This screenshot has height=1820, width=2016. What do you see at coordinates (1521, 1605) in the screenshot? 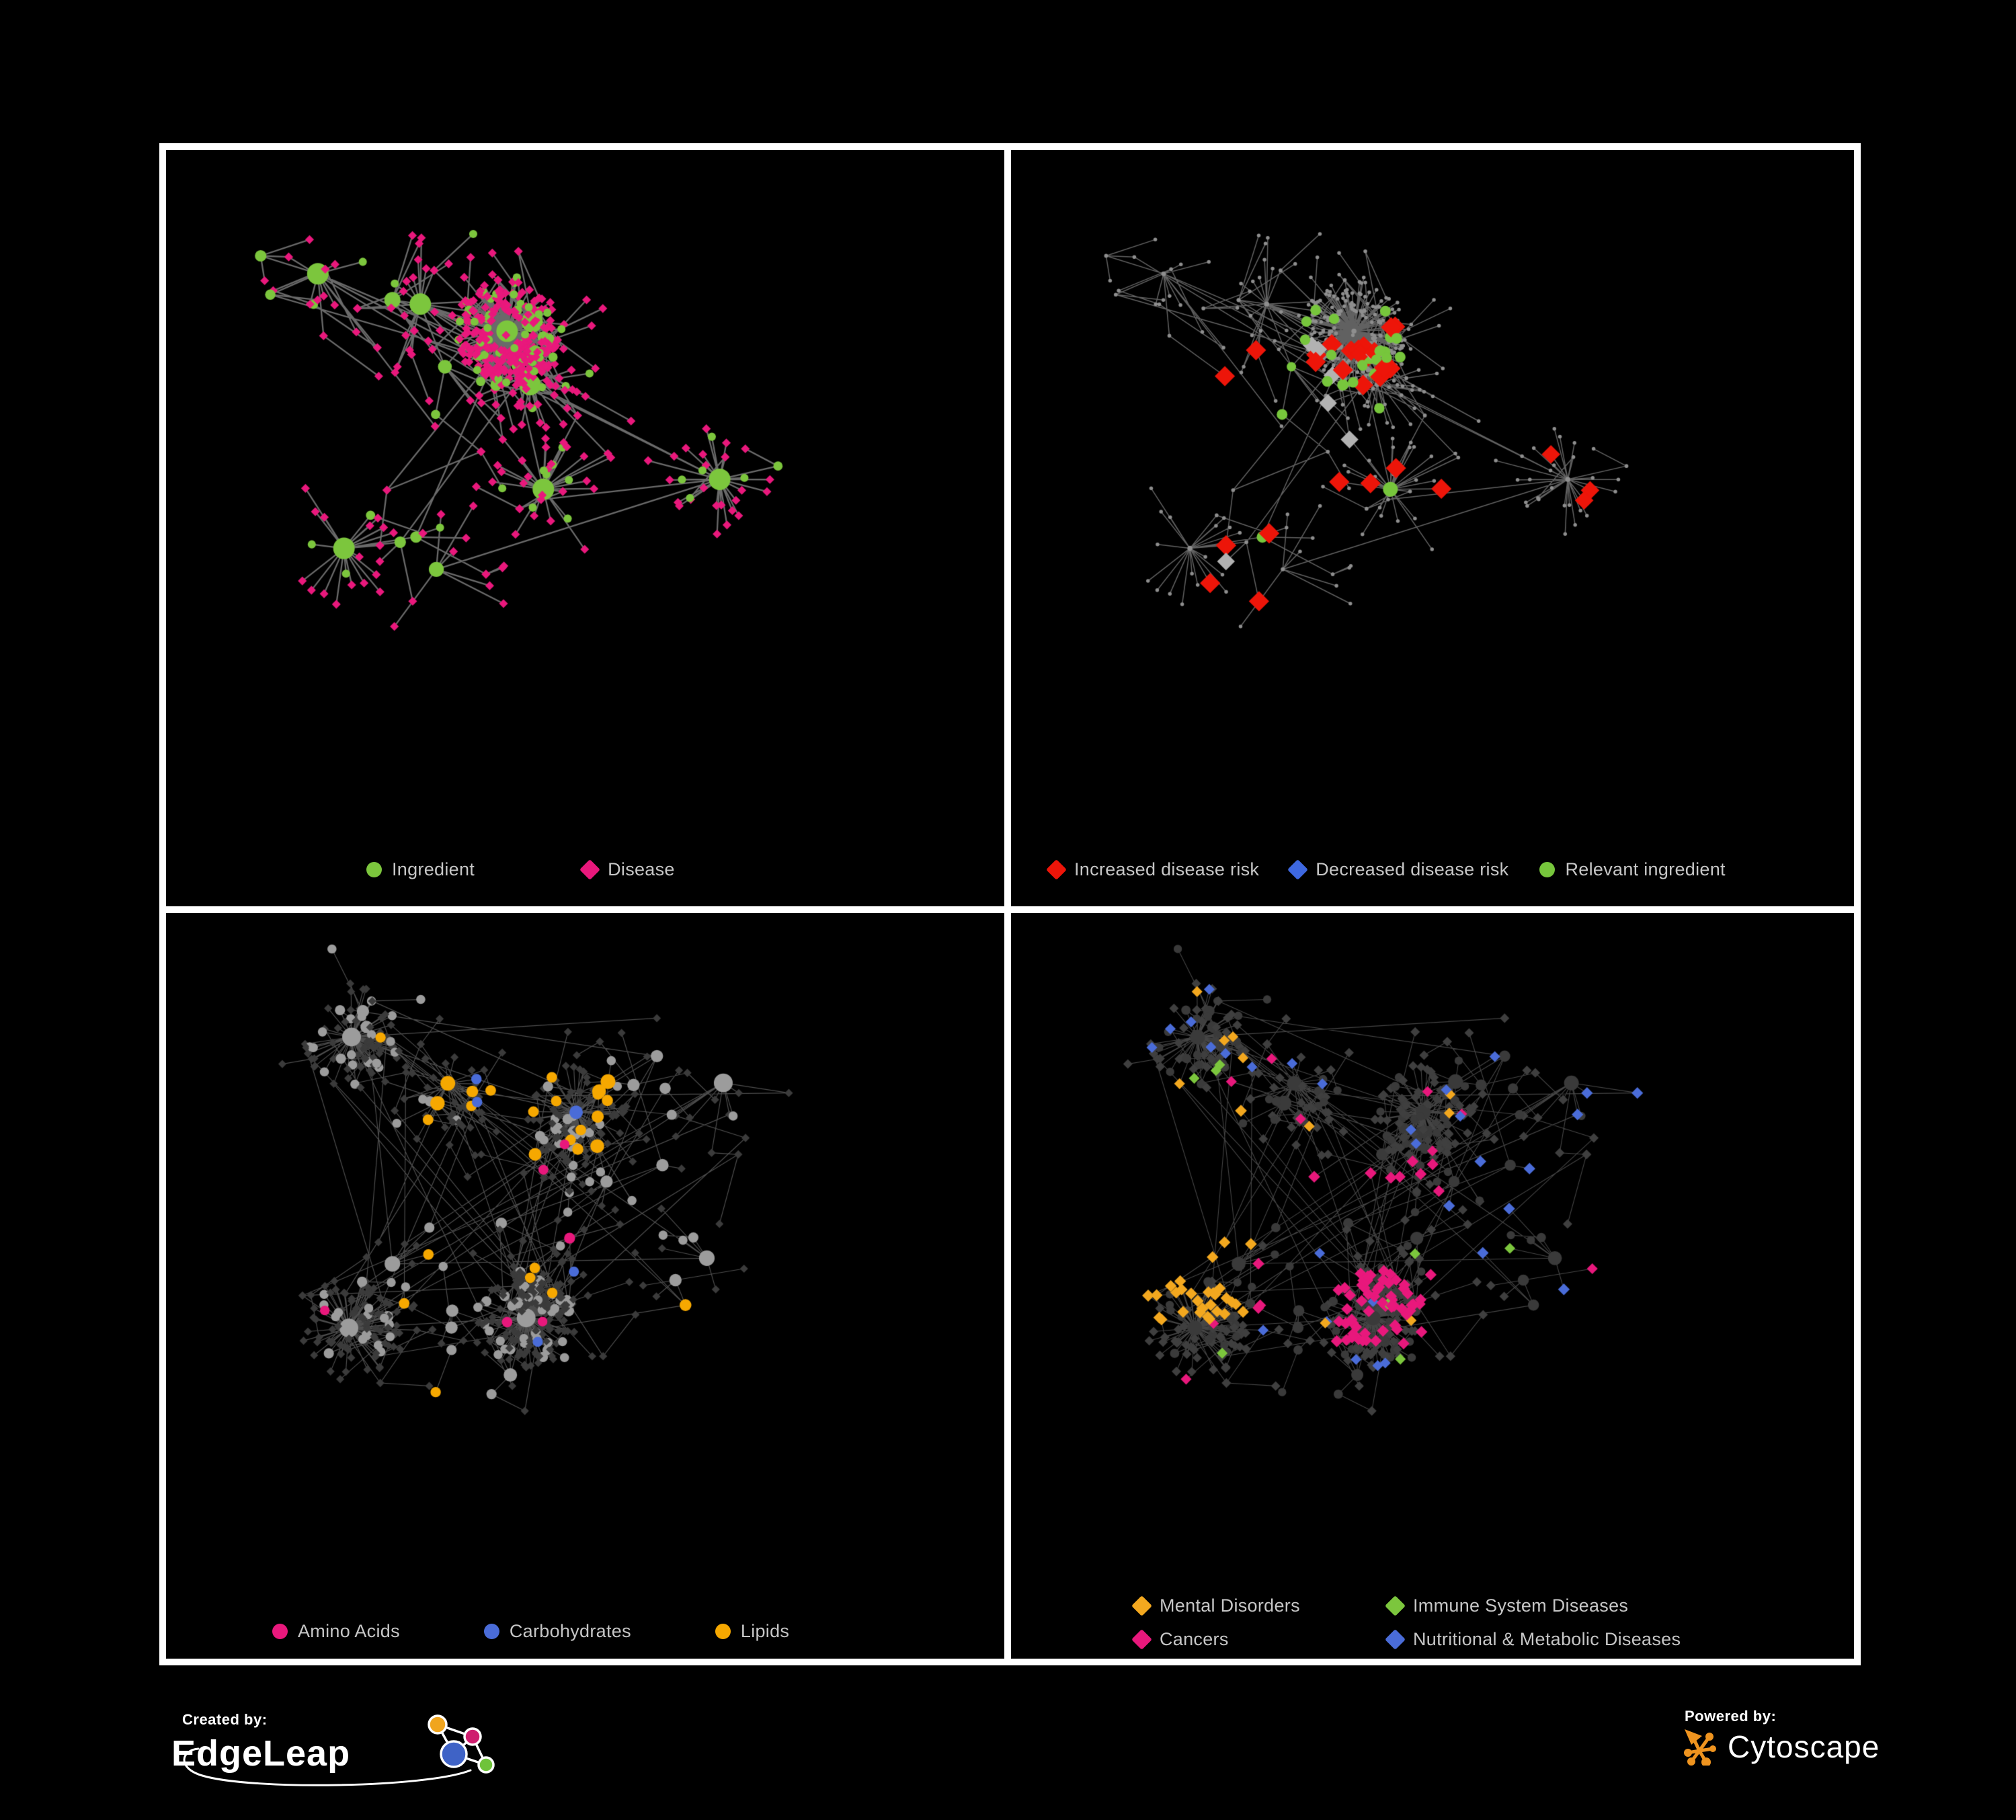
I see `legend-label: Immune System Diseases` at bounding box center [1521, 1605].